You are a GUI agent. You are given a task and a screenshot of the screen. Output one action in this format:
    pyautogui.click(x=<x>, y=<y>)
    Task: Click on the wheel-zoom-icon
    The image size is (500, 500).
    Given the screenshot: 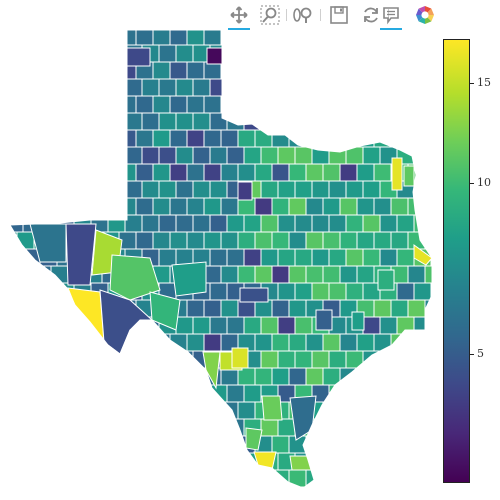 What is the action you would take?
    pyautogui.click(x=303, y=15)
    